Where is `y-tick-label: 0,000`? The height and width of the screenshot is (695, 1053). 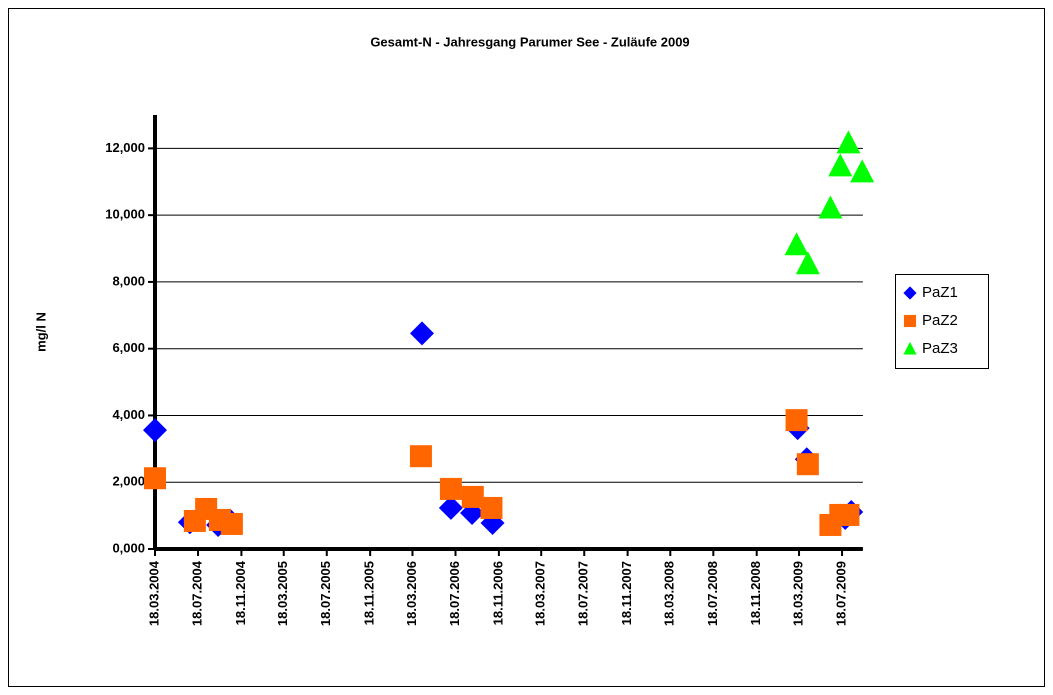 y-tick-label: 0,000 is located at coordinates (128, 547).